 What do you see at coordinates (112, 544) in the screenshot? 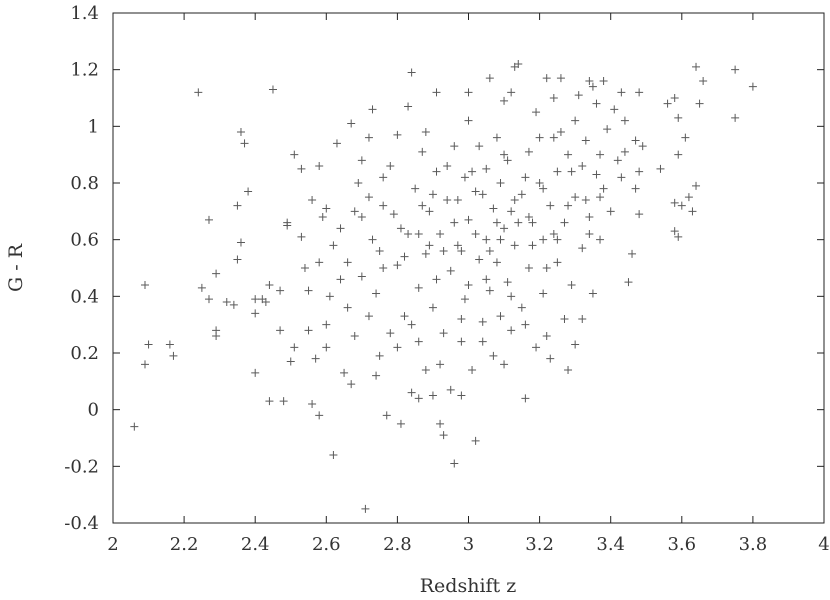
I see `x-tick-label: 2` at bounding box center [112, 544].